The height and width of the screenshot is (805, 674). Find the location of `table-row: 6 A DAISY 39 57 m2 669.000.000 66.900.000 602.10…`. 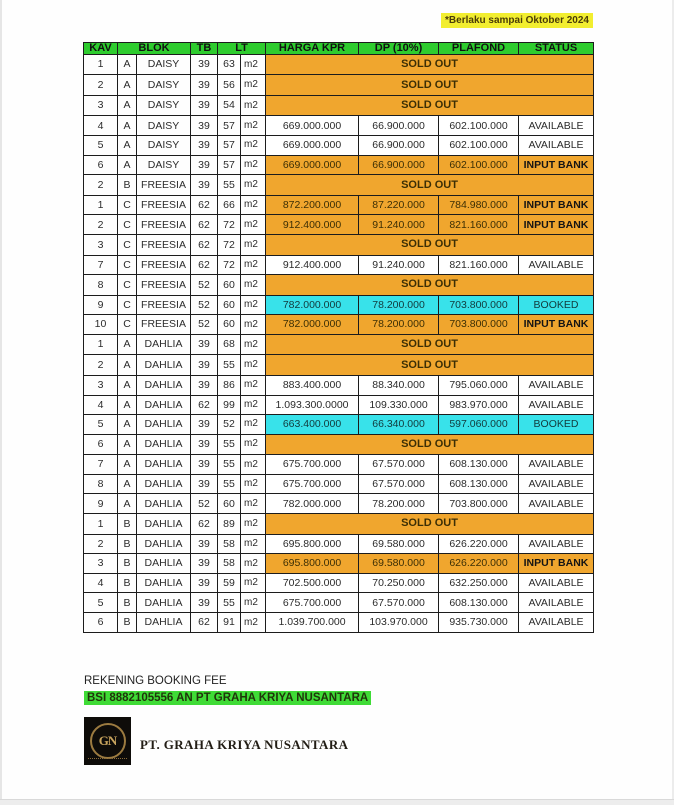

table-row: 6 A DAISY 39 57 m2 669.000.000 66.900.000 602.10… is located at coordinates (339, 165).